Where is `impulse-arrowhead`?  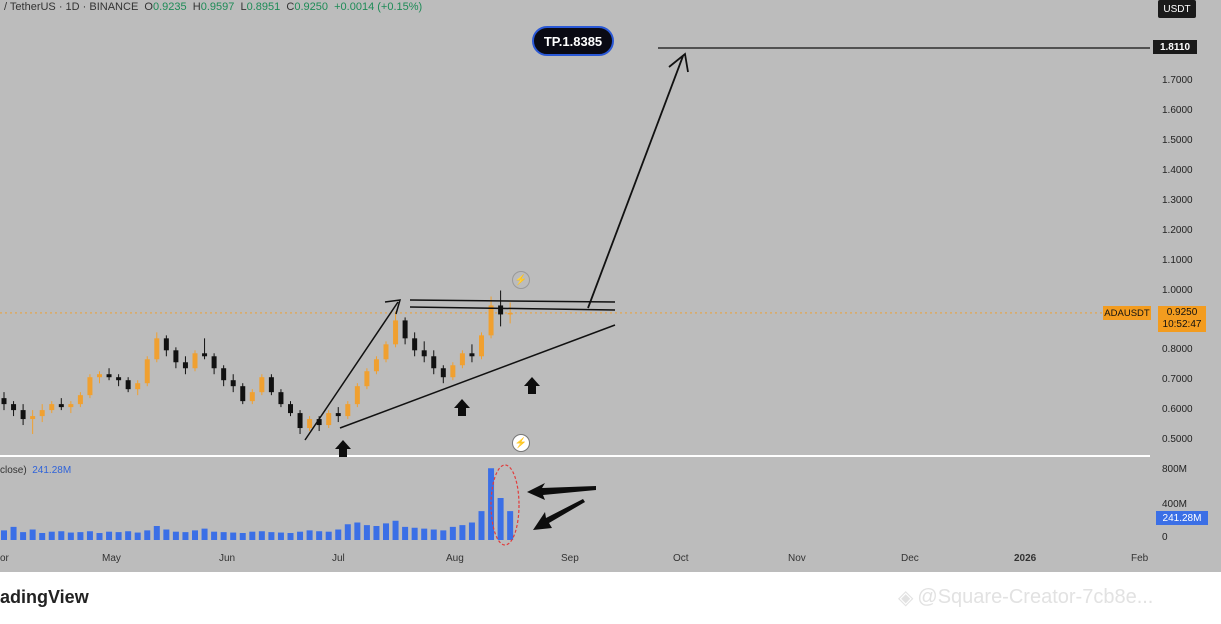 impulse-arrowhead is located at coordinates (393, 307).